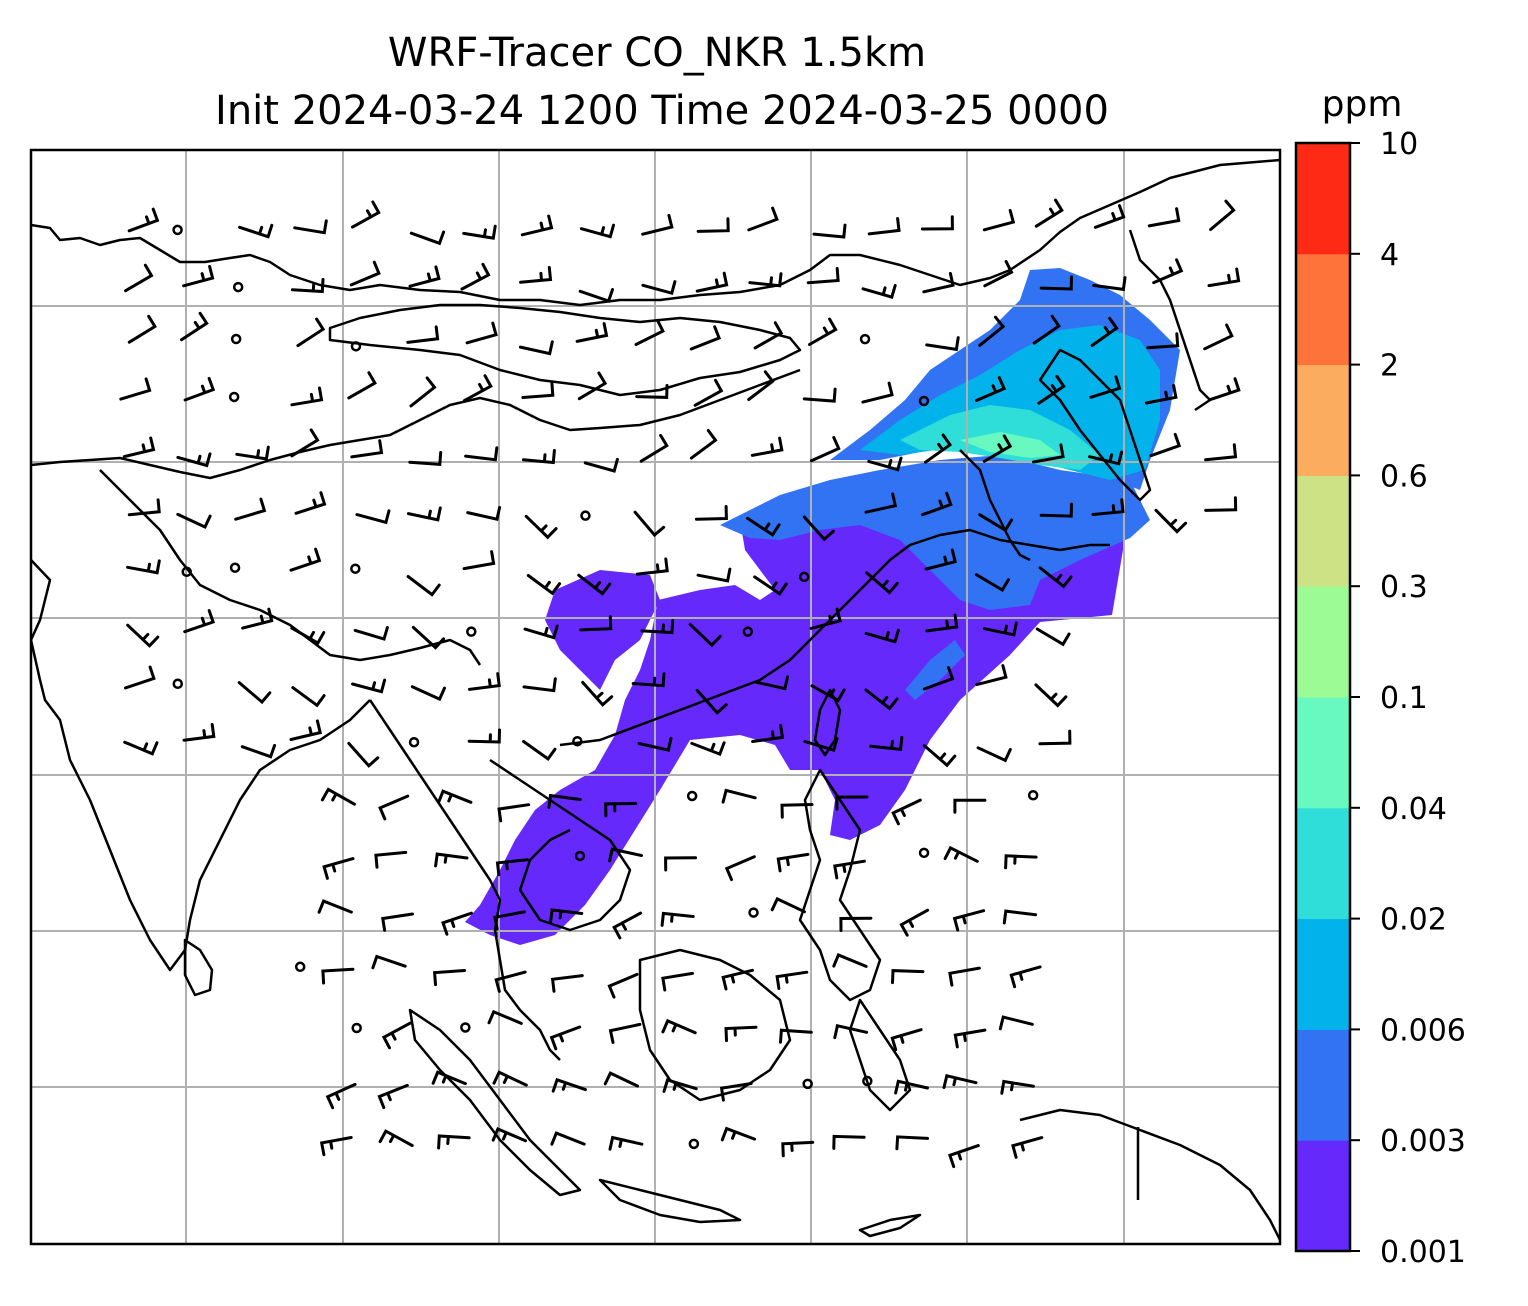  Describe the element at coordinates (1389, 255) in the screenshot. I see `colorbar-tick-label: 4` at that location.